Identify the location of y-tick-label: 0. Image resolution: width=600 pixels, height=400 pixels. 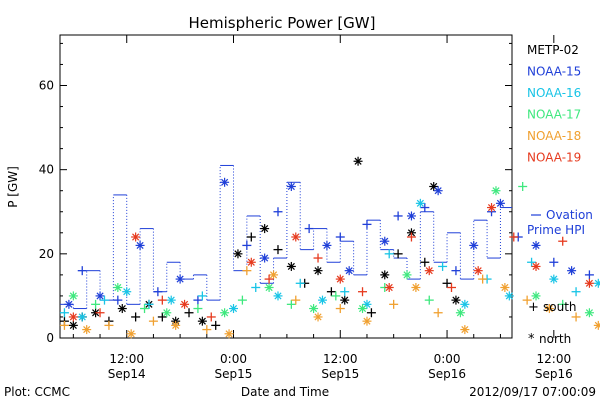
(50, 338).